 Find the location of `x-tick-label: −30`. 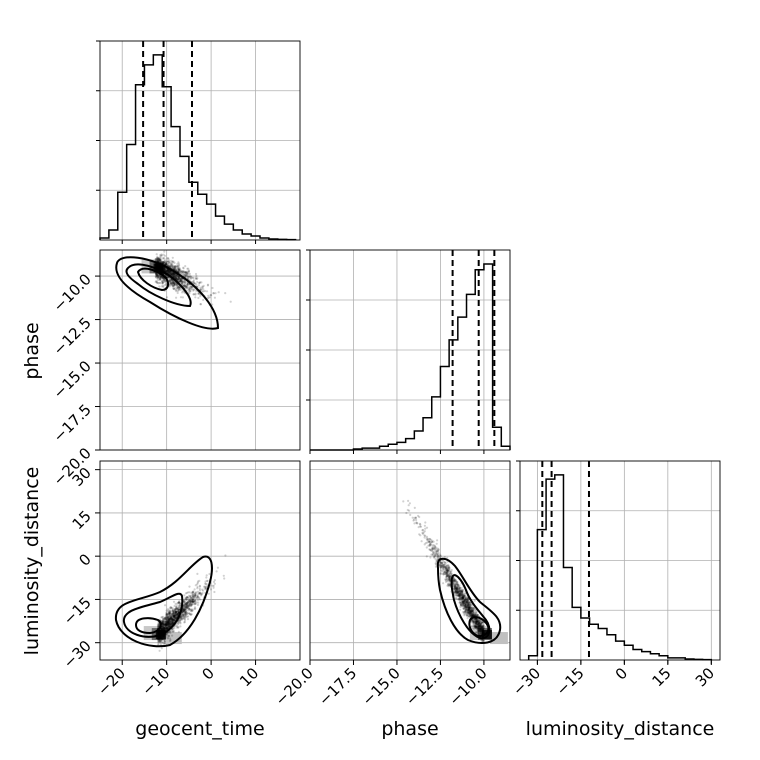

x-tick-label: −30 is located at coordinates (526, 681).